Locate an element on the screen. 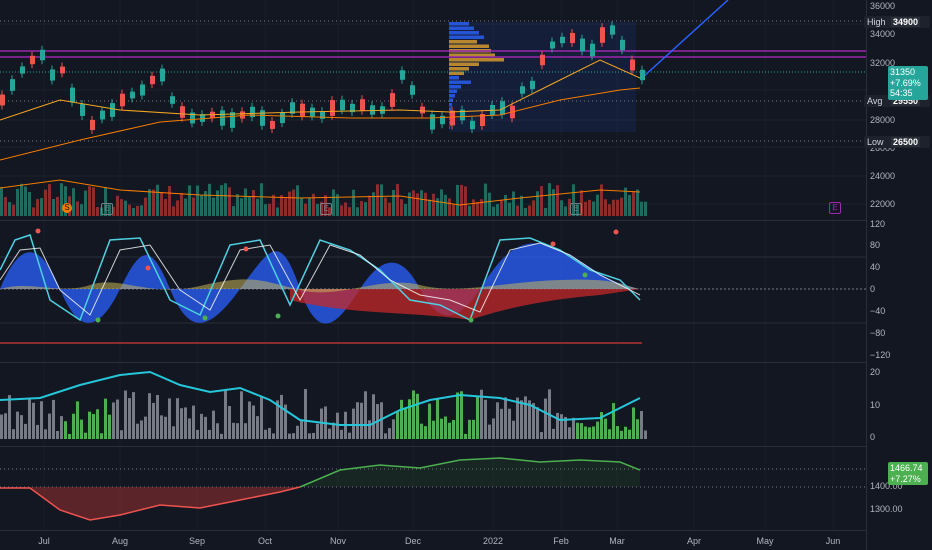 The image size is (932, 550). time-label: Dec is located at coordinates (413, 541).